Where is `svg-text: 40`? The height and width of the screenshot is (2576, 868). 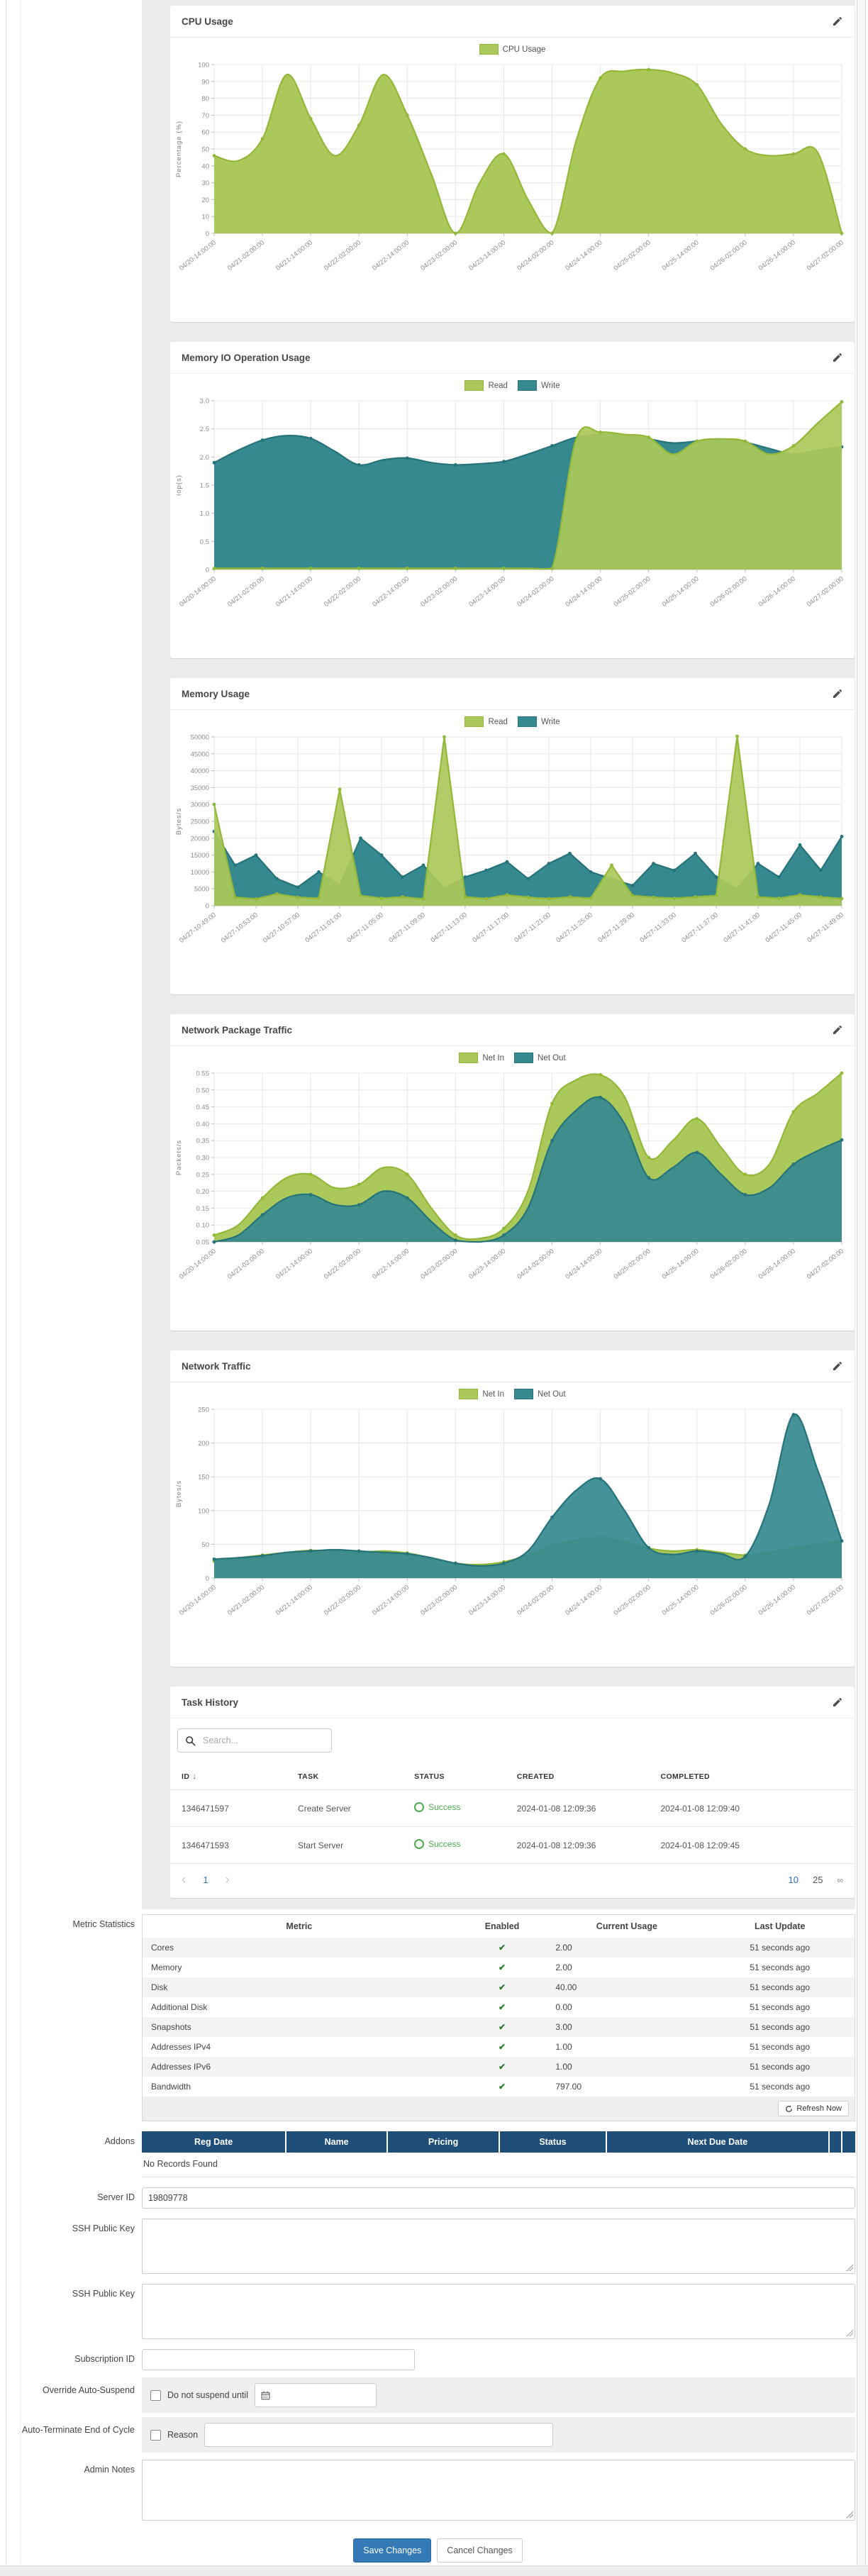 svg-text: 40 is located at coordinates (205, 166).